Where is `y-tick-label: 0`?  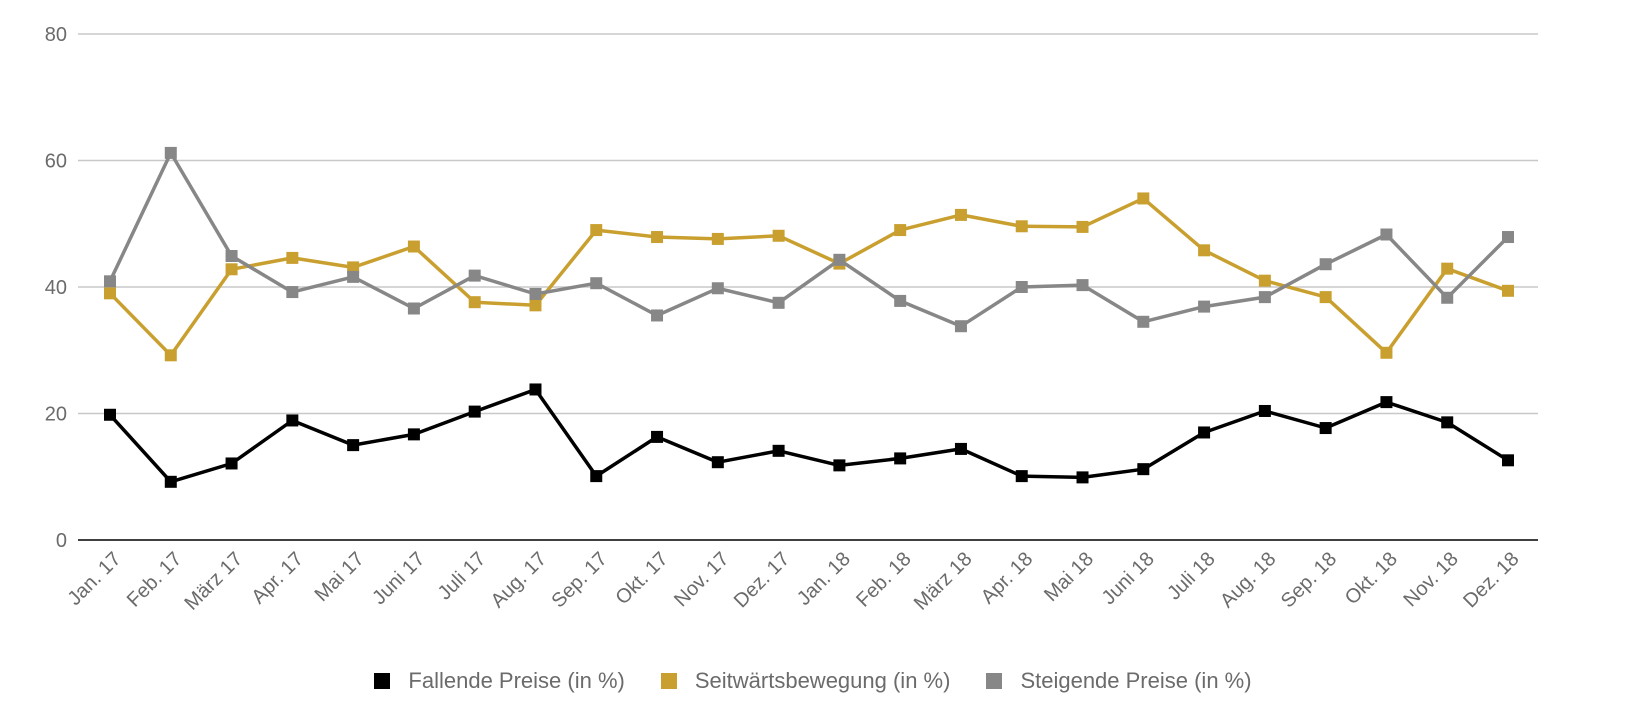 y-tick-label: 0 is located at coordinates (61, 541).